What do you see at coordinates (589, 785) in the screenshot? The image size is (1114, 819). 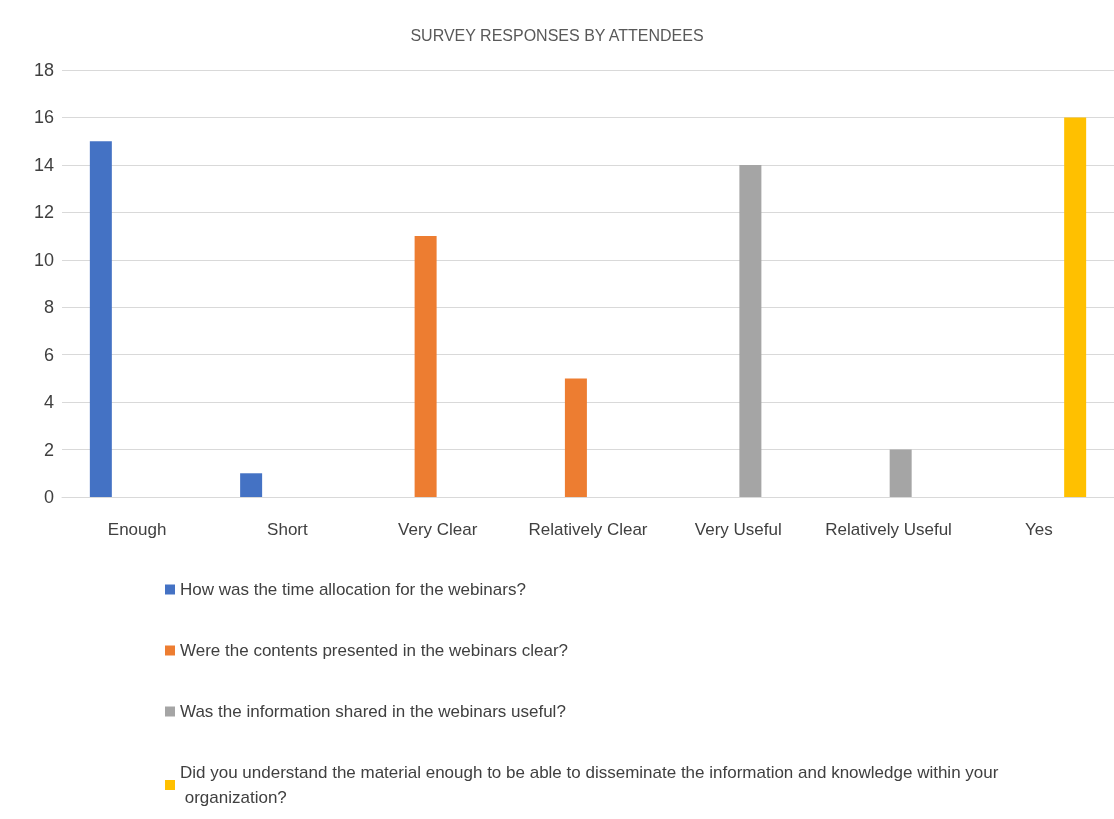 I see `legend-label: Did you understand the material enough to be able to disseminate the information and knowledge within your organization?` at bounding box center [589, 785].